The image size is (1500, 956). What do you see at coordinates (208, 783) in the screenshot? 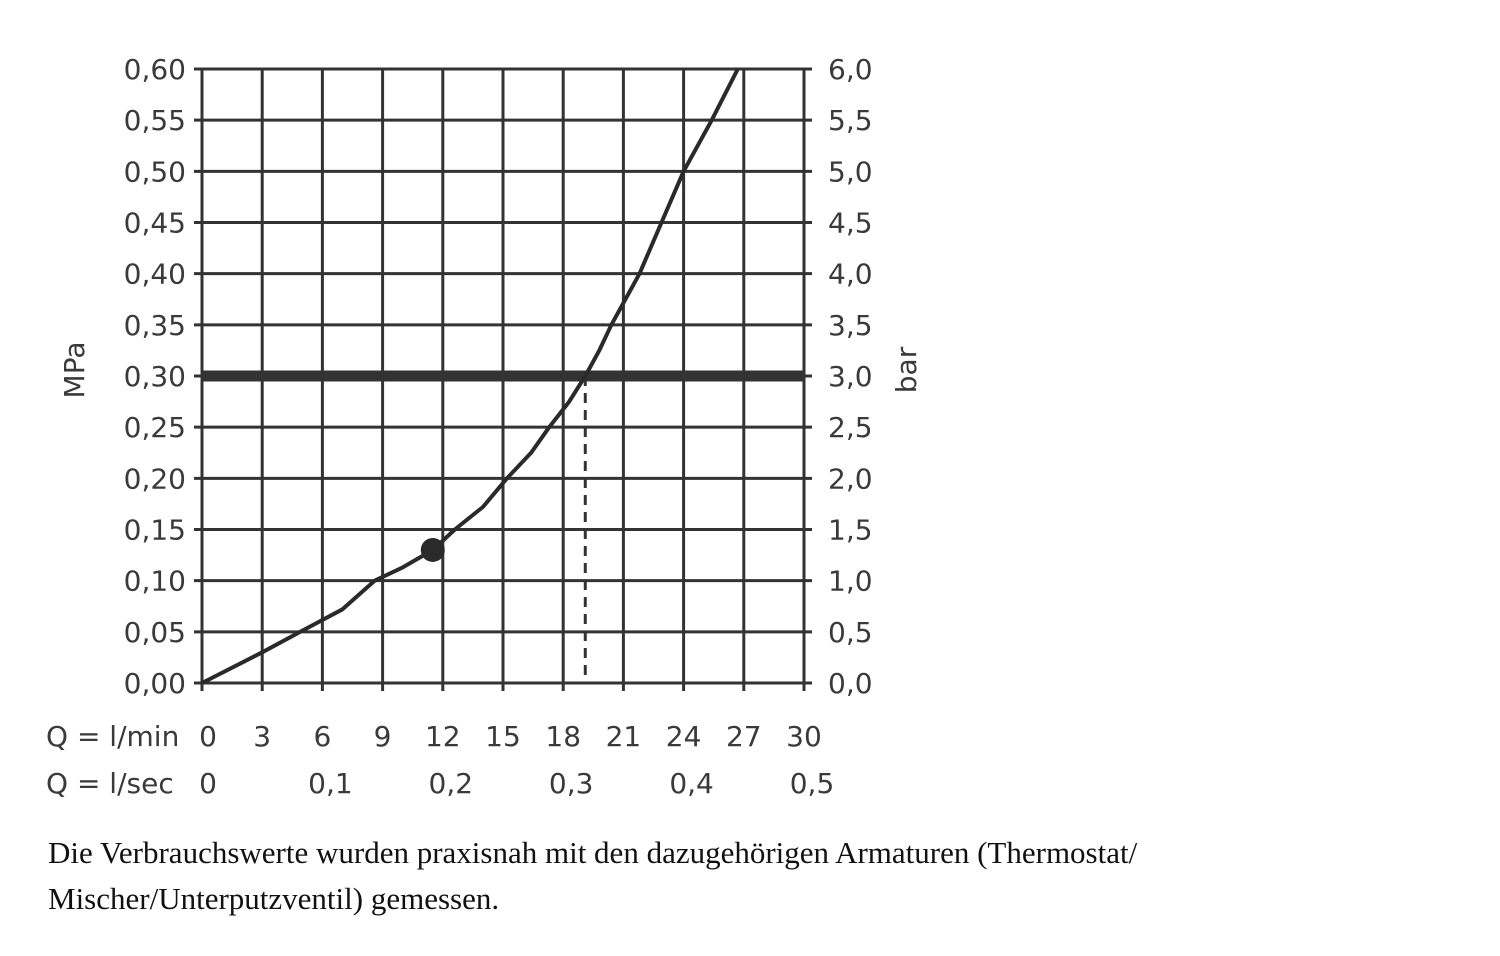
I see `x-tick-label-lsec: 0` at bounding box center [208, 783].